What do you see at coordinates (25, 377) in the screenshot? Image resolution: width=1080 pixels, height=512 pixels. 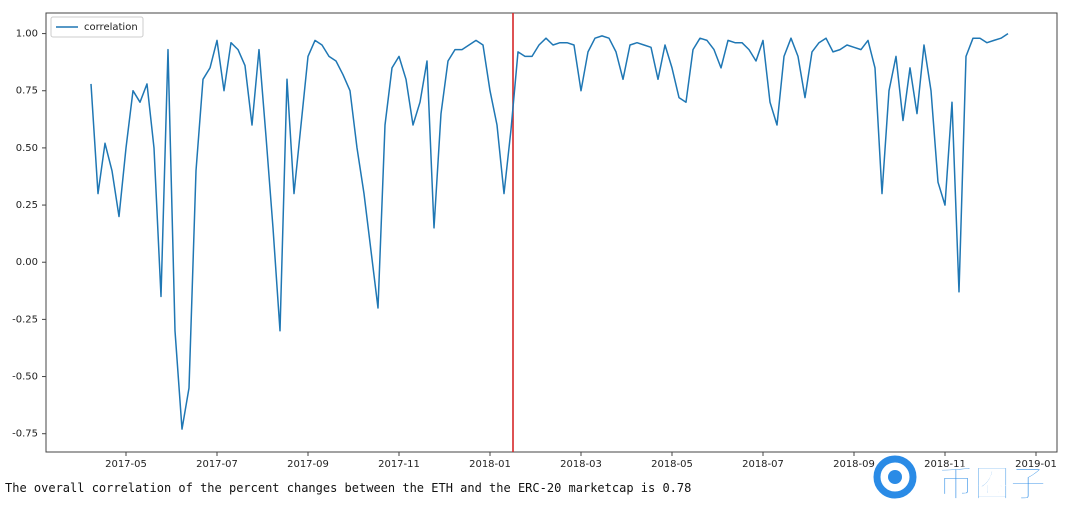 I see `y-tick-label: -0.50` at bounding box center [25, 377].